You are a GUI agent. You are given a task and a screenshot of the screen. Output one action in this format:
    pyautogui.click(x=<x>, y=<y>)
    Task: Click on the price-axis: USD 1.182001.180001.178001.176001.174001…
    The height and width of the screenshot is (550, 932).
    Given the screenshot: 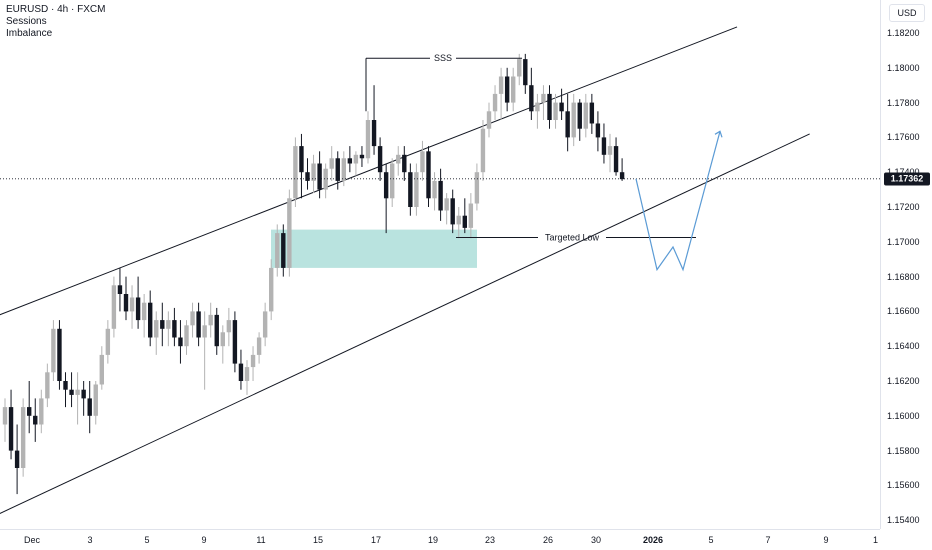 What is the action you would take?
    pyautogui.click(x=906, y=264)
    